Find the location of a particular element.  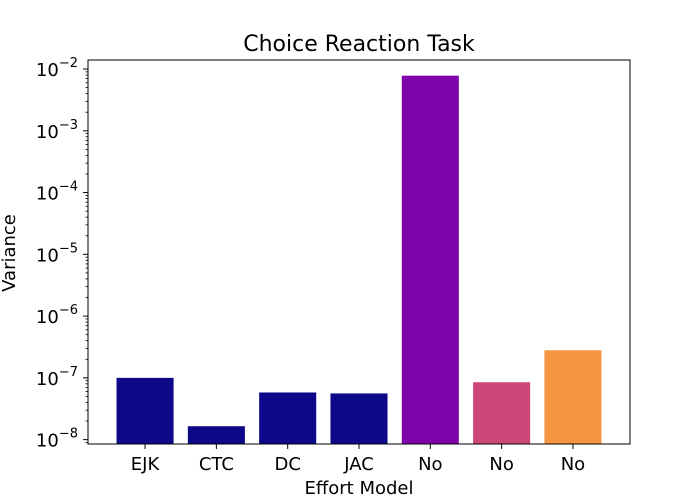

y-tick-label-6: 10⁻² is located at coordinates (57, 68).